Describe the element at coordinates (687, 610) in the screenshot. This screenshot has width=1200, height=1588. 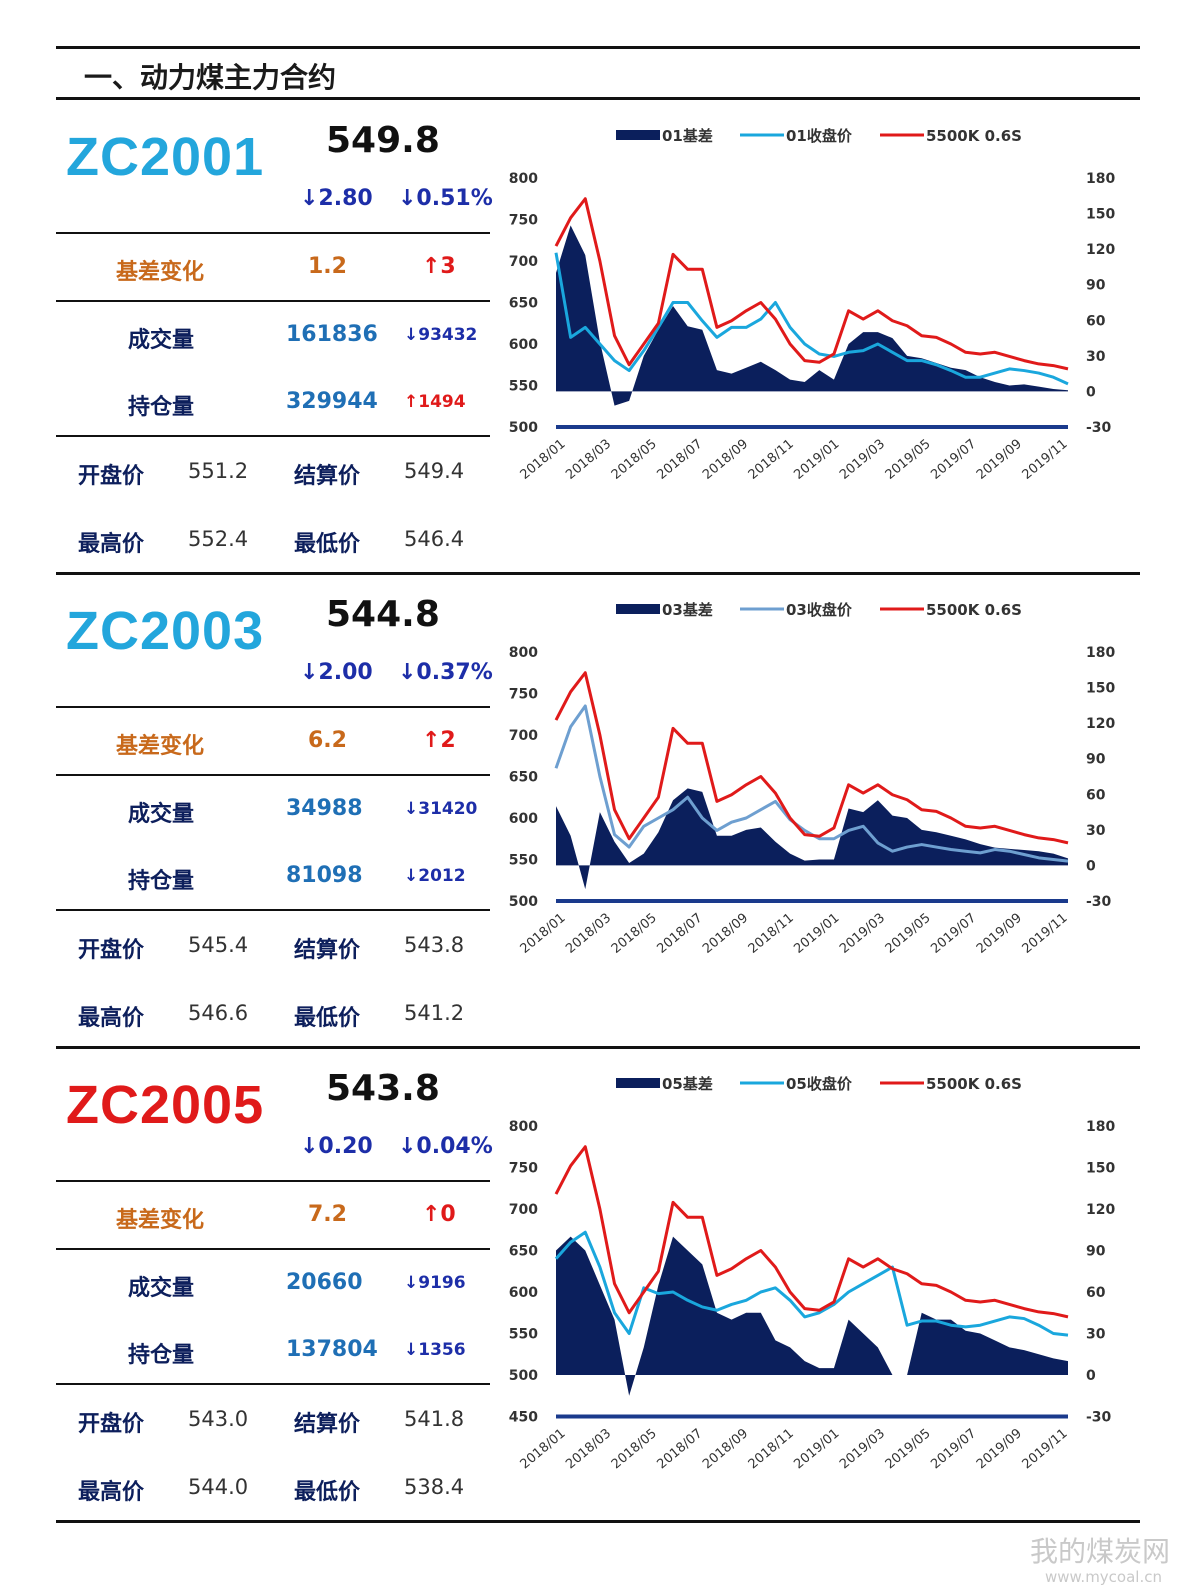
I see `legend-label: 03基差` at that location.